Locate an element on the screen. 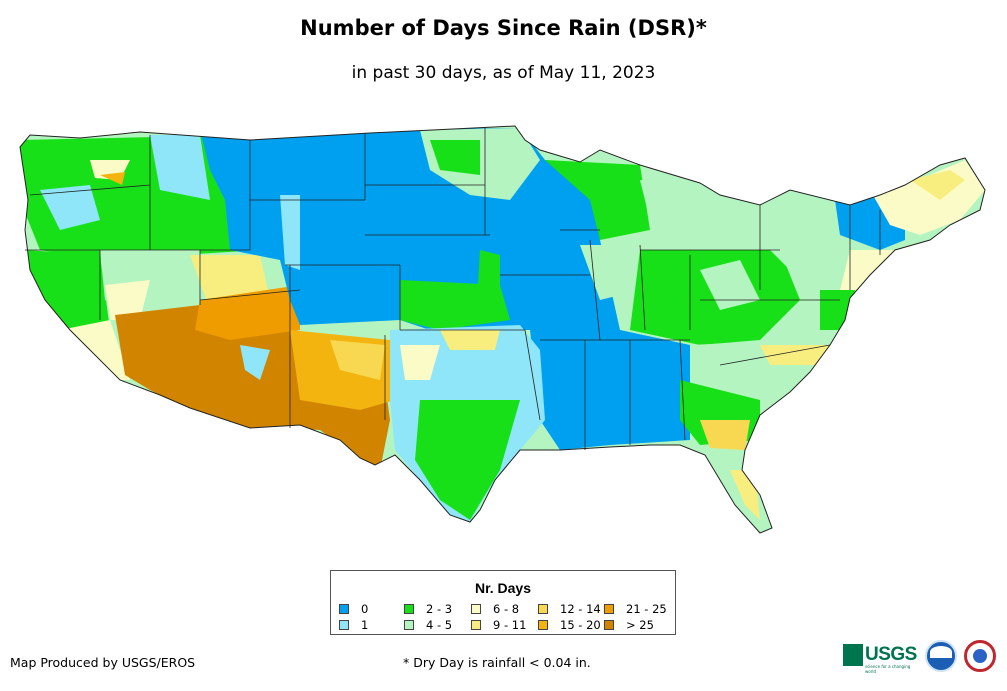  dry-day-note: * Dry Day is rainfall < 0.04 in. is located at coordinates (497, 662).